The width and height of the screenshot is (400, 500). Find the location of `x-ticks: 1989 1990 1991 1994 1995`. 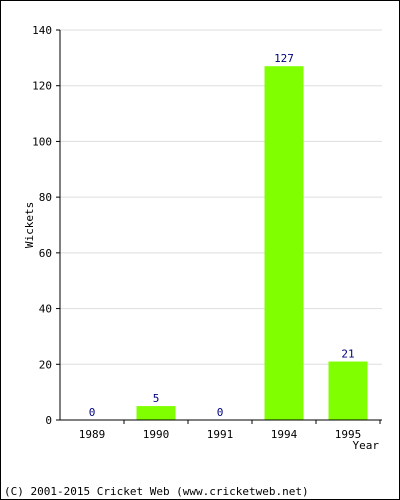

x-ticks: 1989 1990 1991 1994 1995 is located at coordinates (230, 430).